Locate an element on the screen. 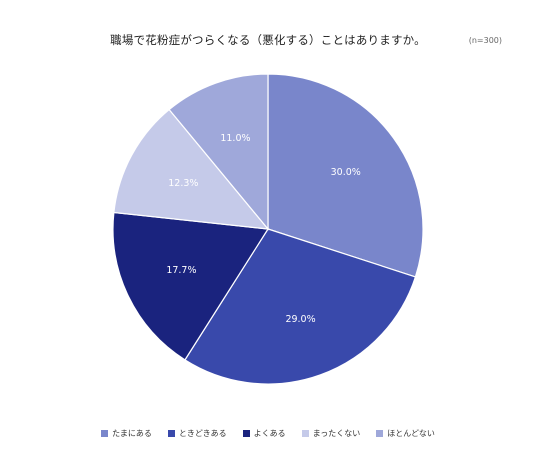 The height and width of the screenshot is (449, 536). slice-value-label: 11.0% is located at coordinates (235, 138).